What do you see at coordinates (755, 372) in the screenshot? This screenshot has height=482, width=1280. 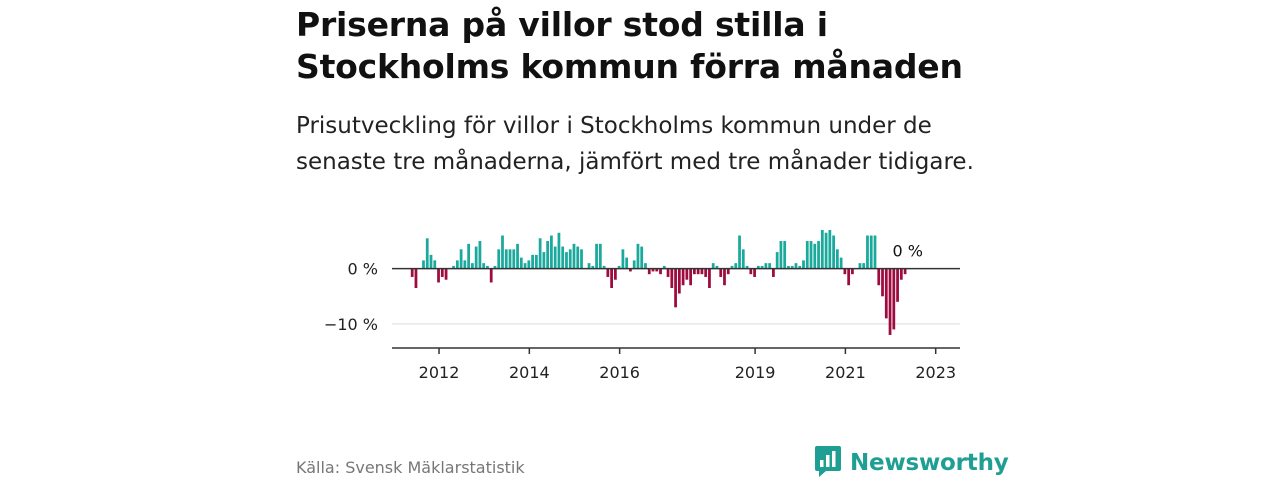 I see `x-tick-label: 2019` at bounding box center [755, 372].